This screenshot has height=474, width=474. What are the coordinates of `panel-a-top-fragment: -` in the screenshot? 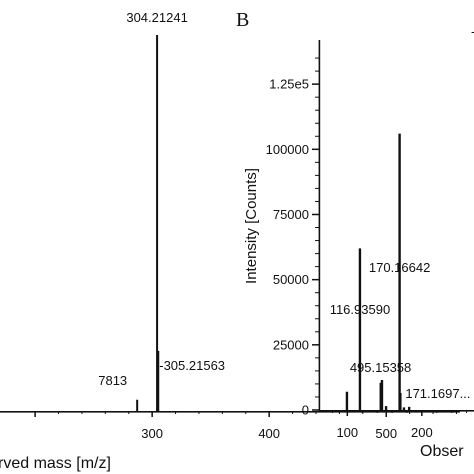 It's located at (472, 31).